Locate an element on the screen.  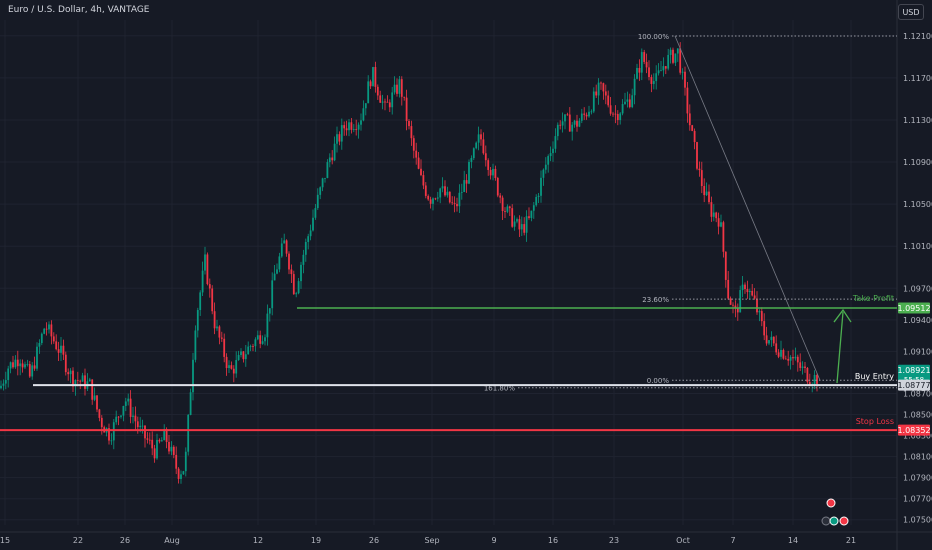
price-tick-label: 1.09700 is located at coordinates (917, 288).